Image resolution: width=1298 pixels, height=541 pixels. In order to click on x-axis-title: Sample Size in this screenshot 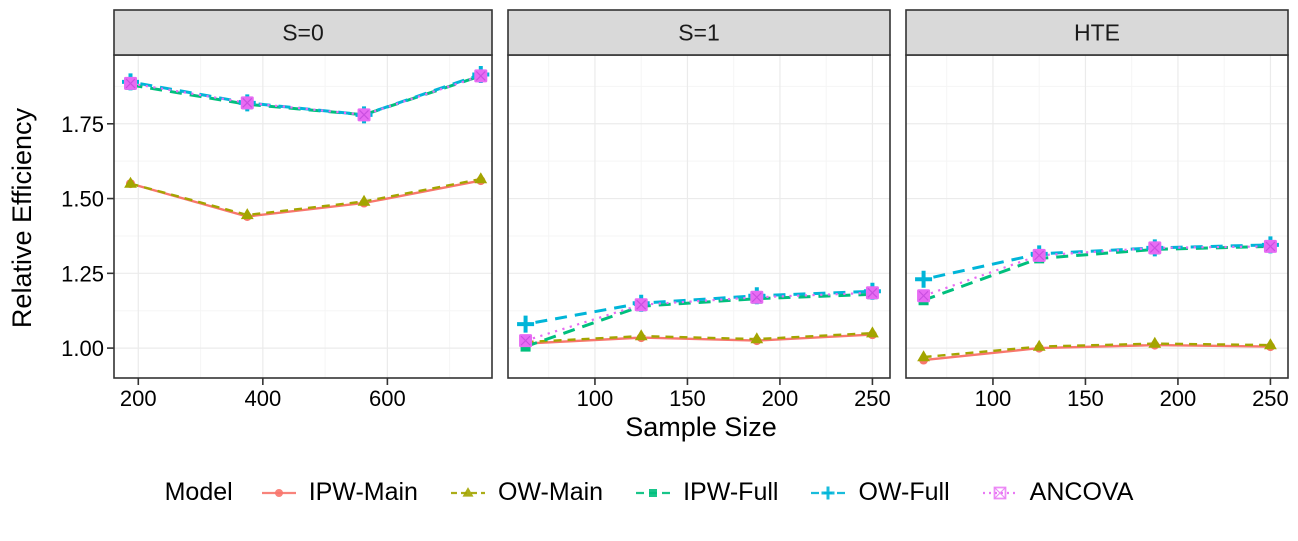, I will do `click(701, 427)`.